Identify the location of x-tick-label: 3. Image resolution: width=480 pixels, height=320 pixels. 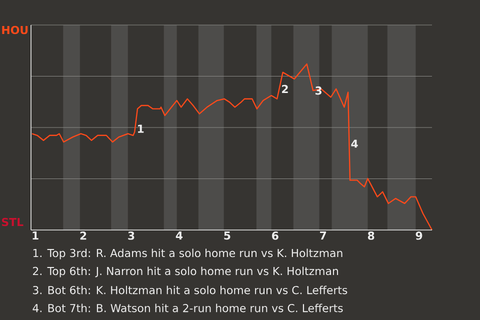
(131, 236).